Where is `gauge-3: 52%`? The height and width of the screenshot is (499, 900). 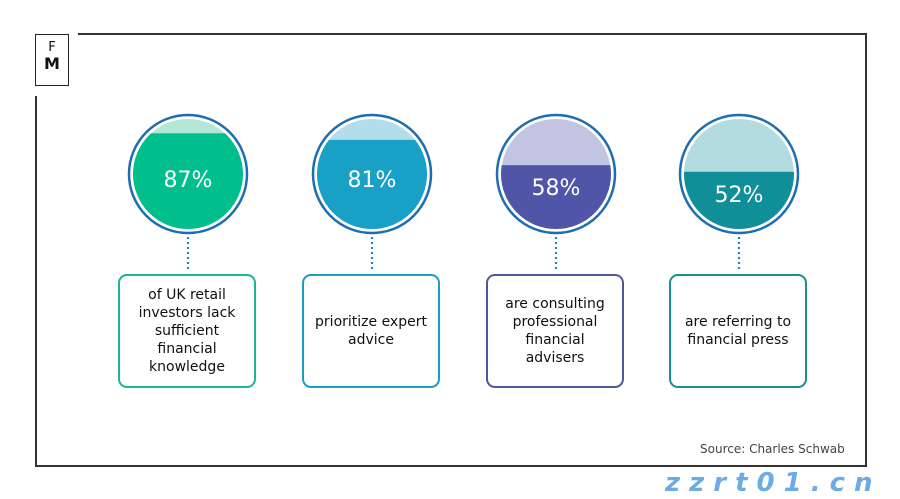 gauge-3: 52% is located at coordinates (739, 192).